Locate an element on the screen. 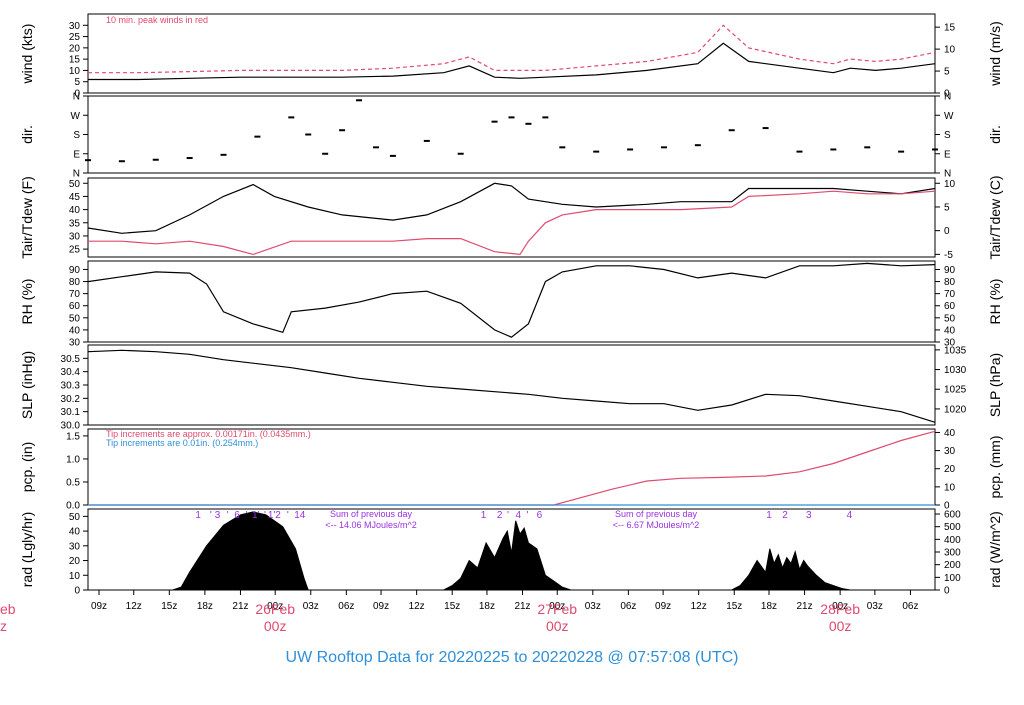  hour-mark: 2 is located at coordinates (785, 515).